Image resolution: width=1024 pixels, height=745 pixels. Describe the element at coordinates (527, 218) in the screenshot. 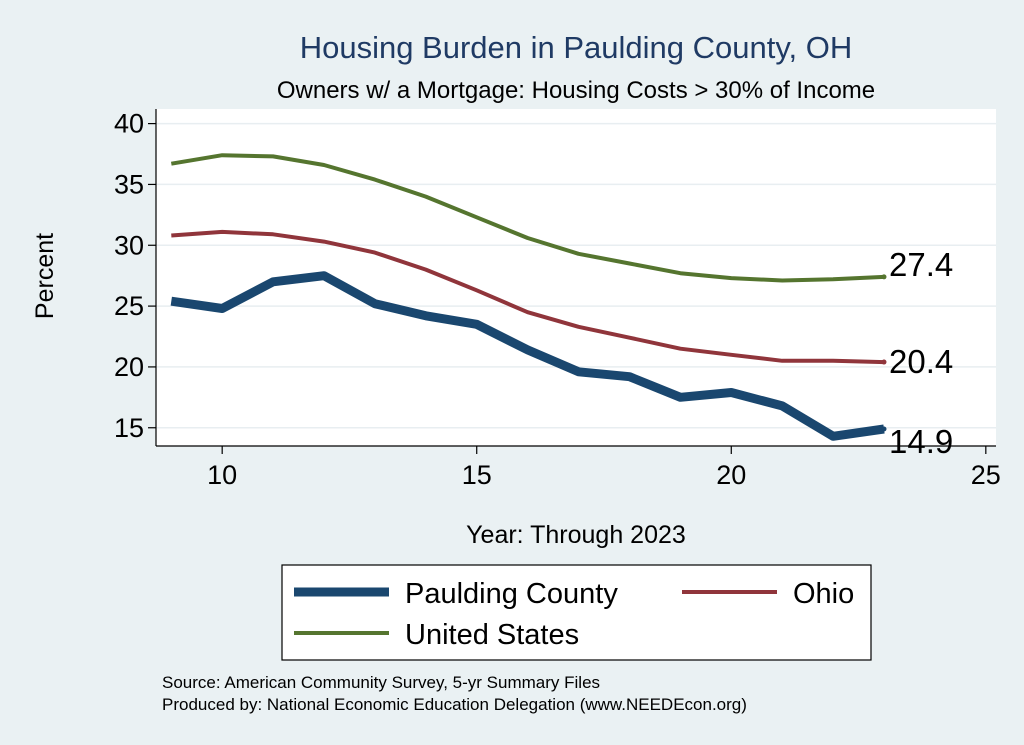

I see `series-line-united-states` at that location.